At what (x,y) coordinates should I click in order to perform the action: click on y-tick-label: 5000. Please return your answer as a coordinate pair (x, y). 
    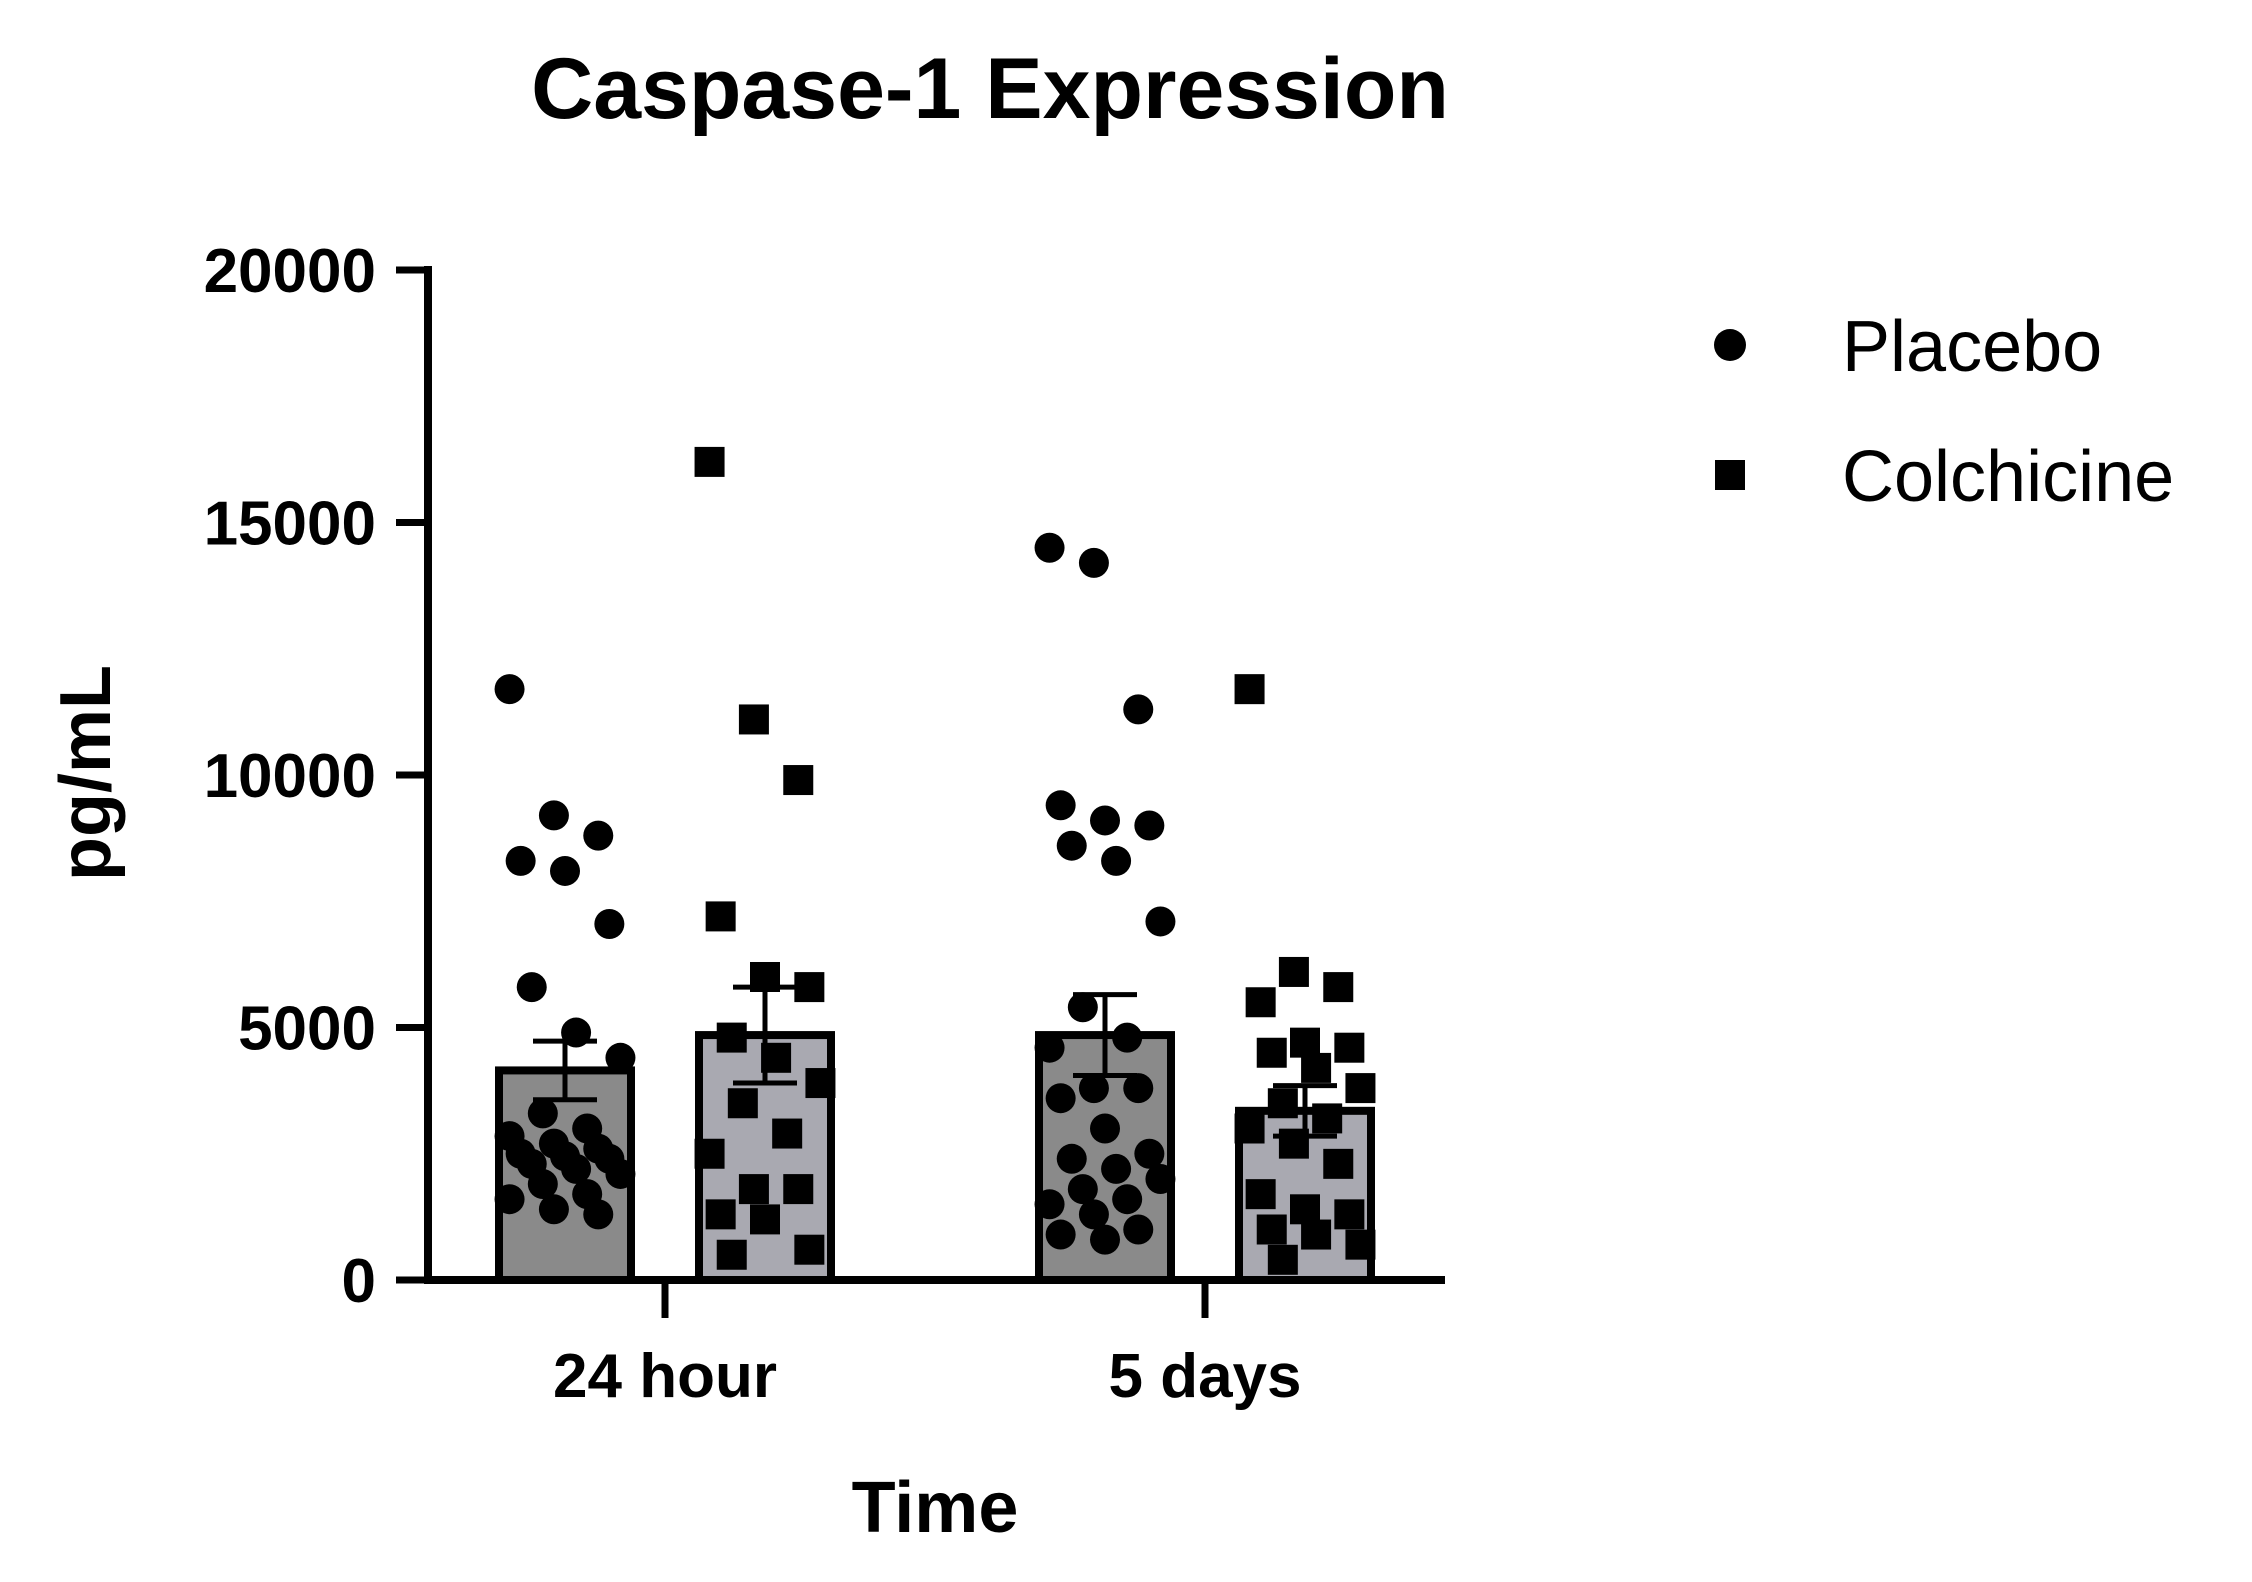
    Looking at the image, I should click on (307, 1029).